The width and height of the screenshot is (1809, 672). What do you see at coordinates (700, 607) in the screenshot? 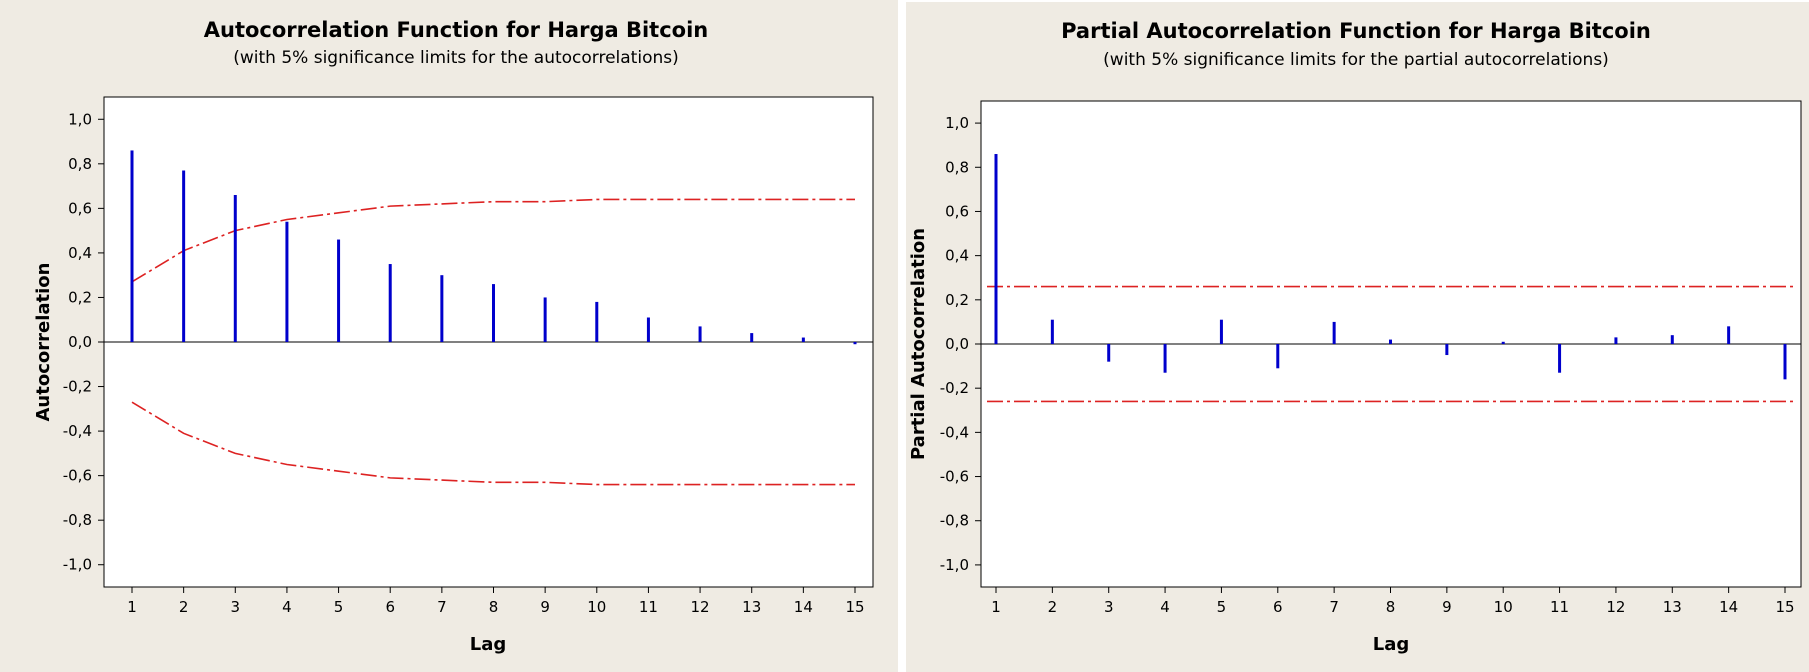
I see `acf-x-tick-label: 12` at bounding box center [700, 607].